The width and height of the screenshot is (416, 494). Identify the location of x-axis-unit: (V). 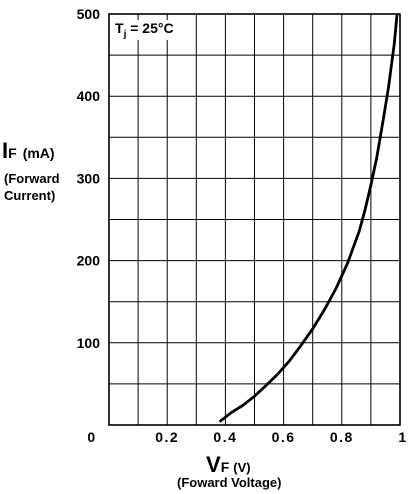
(242, 467).